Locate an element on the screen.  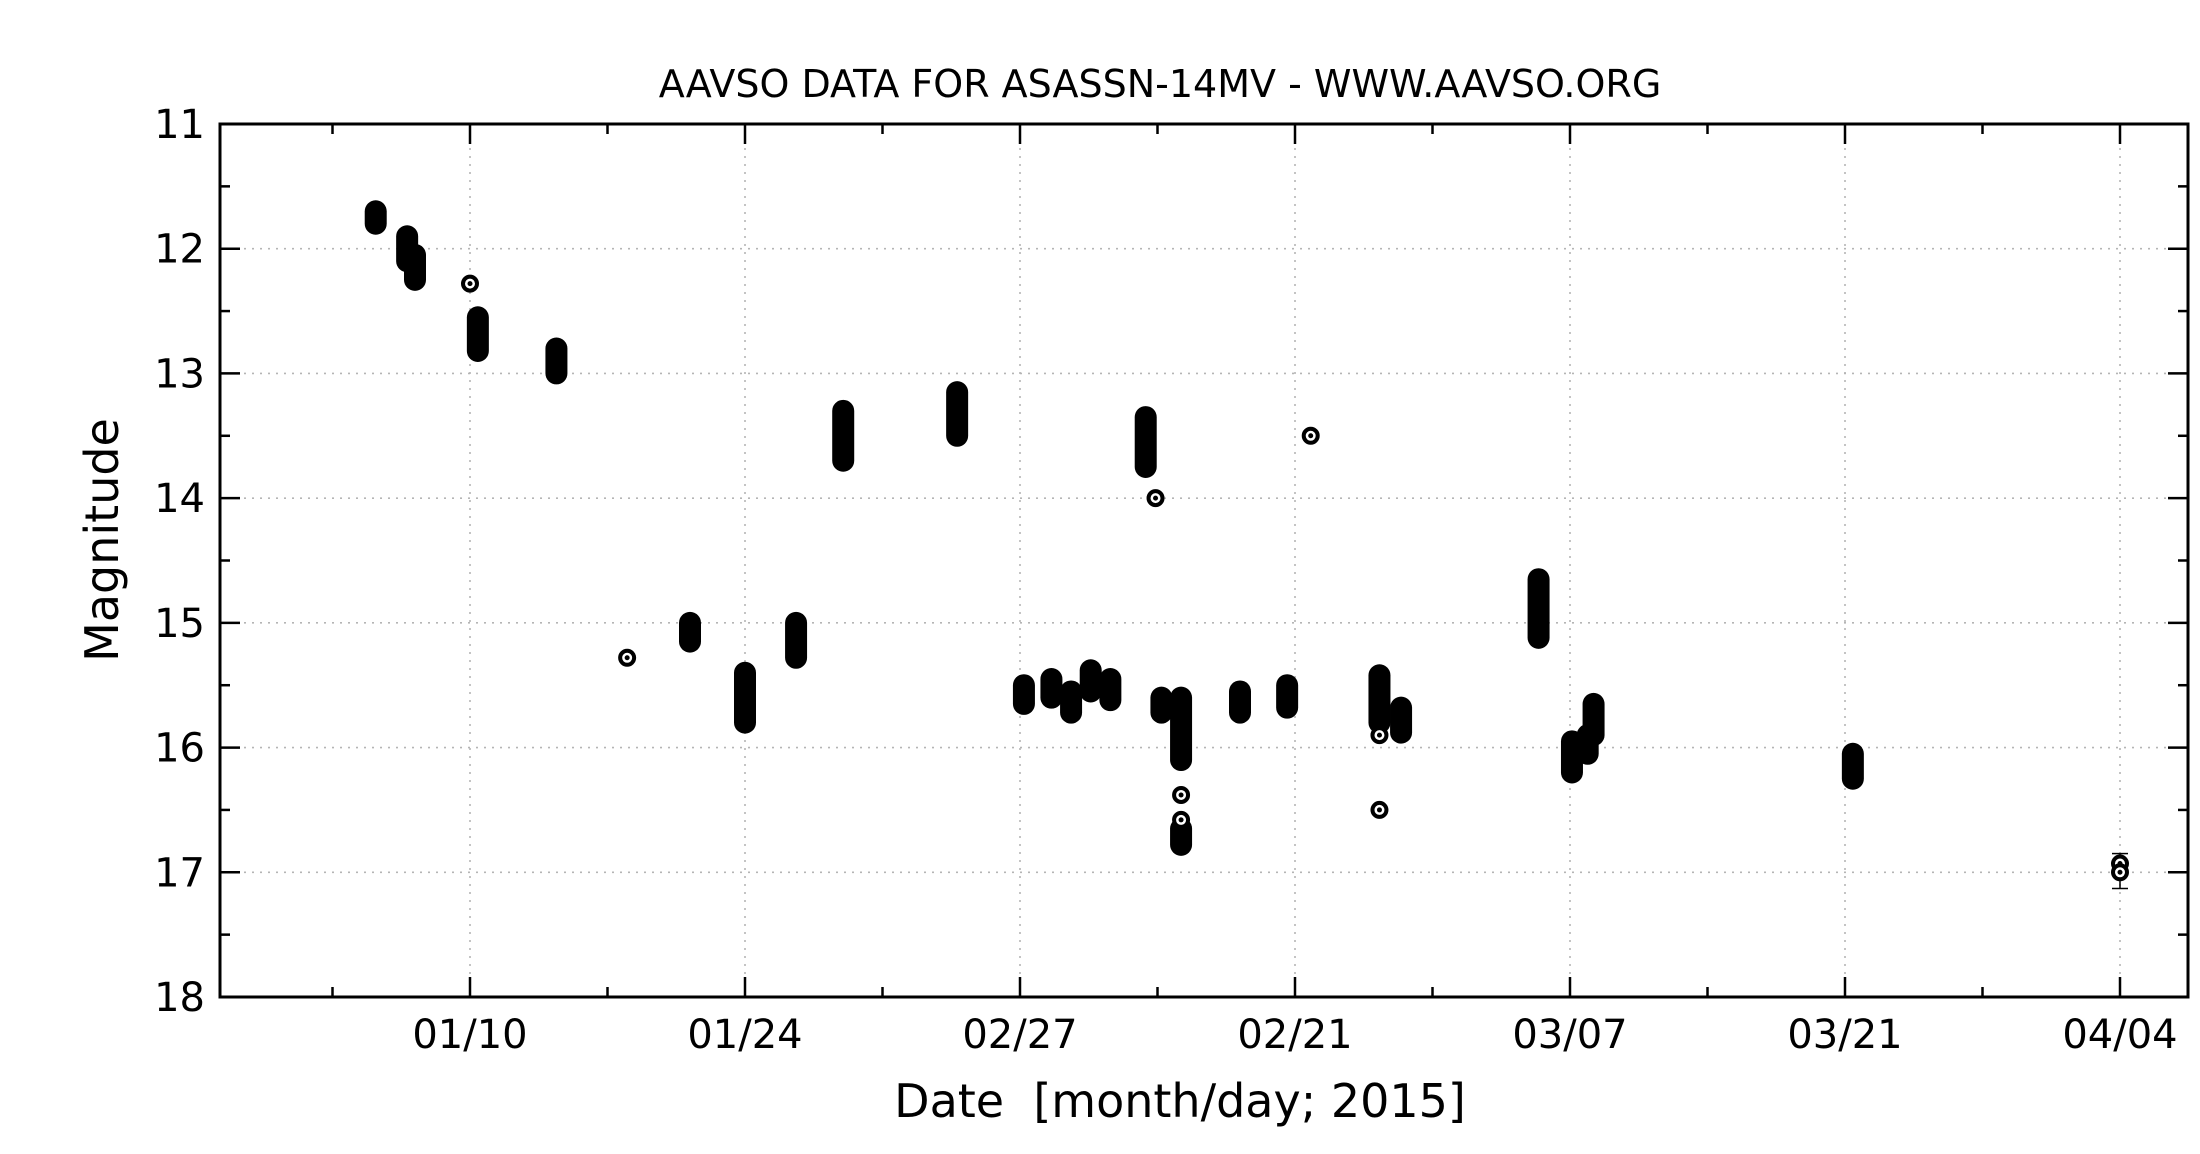
x-tick-label: 02/27 is located at coordinates (1019, 1035).